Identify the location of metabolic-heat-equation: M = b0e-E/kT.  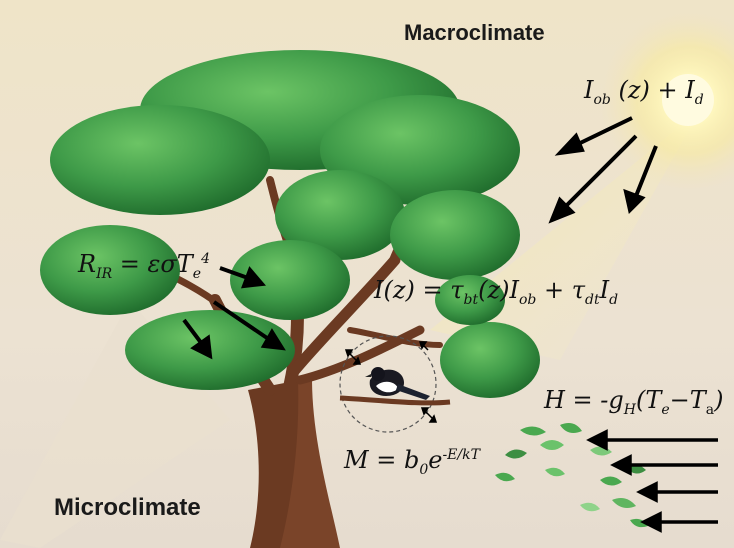
(412, 462).